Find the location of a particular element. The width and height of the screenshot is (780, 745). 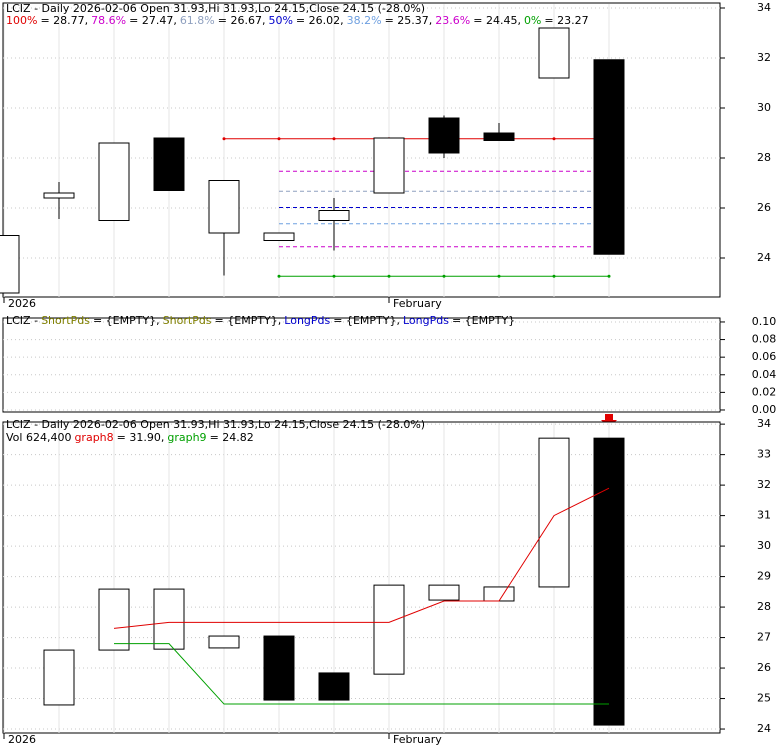

fib-name: 50% is located at coordinates (280, 20).